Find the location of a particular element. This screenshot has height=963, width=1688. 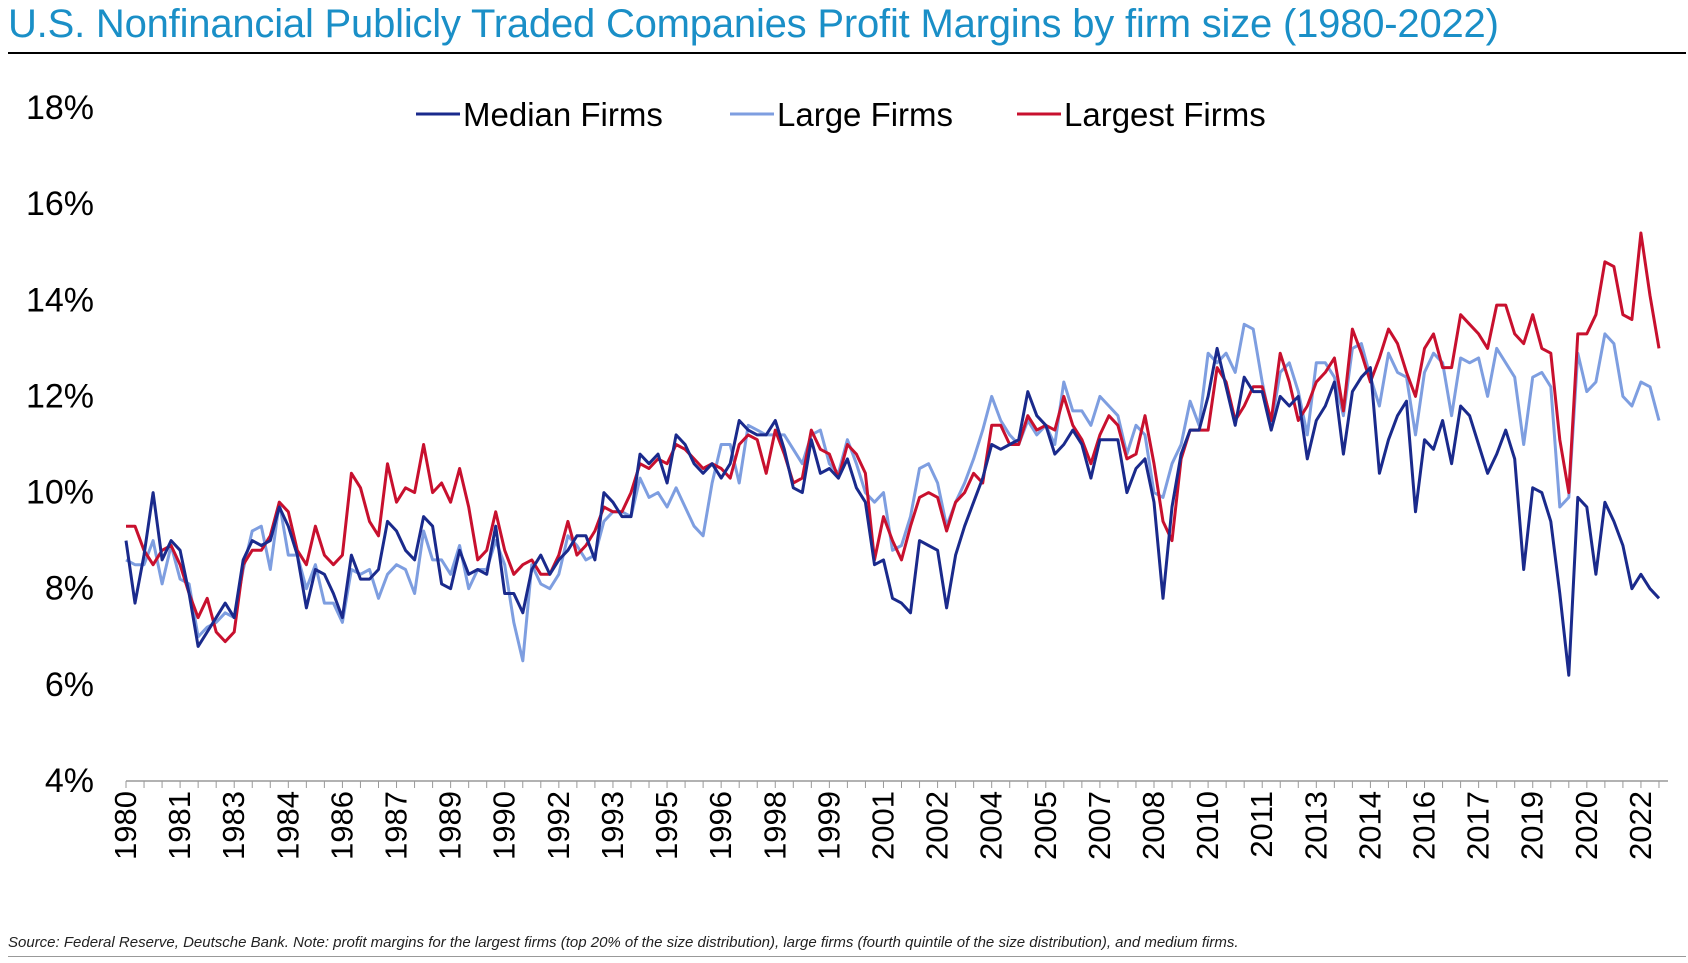

x-tick-label: 2004 is located at coordinates (991, 825).